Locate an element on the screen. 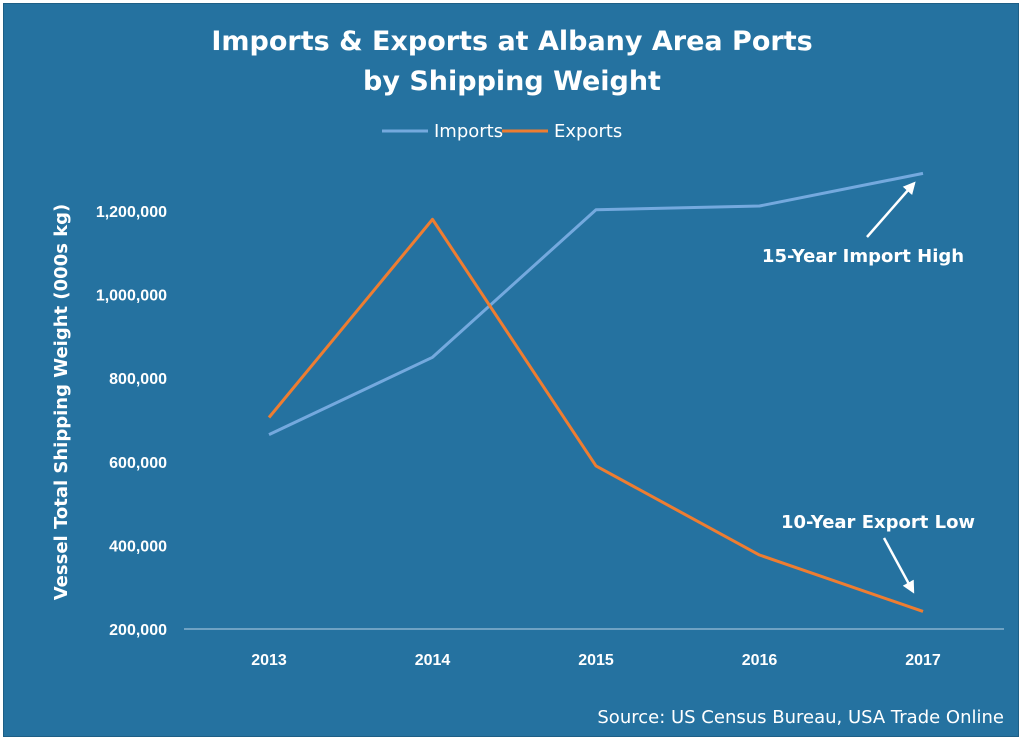 This screenshot has height=742, width=1024. x-tick-label: 2013 is located at coordinates (269, 660).